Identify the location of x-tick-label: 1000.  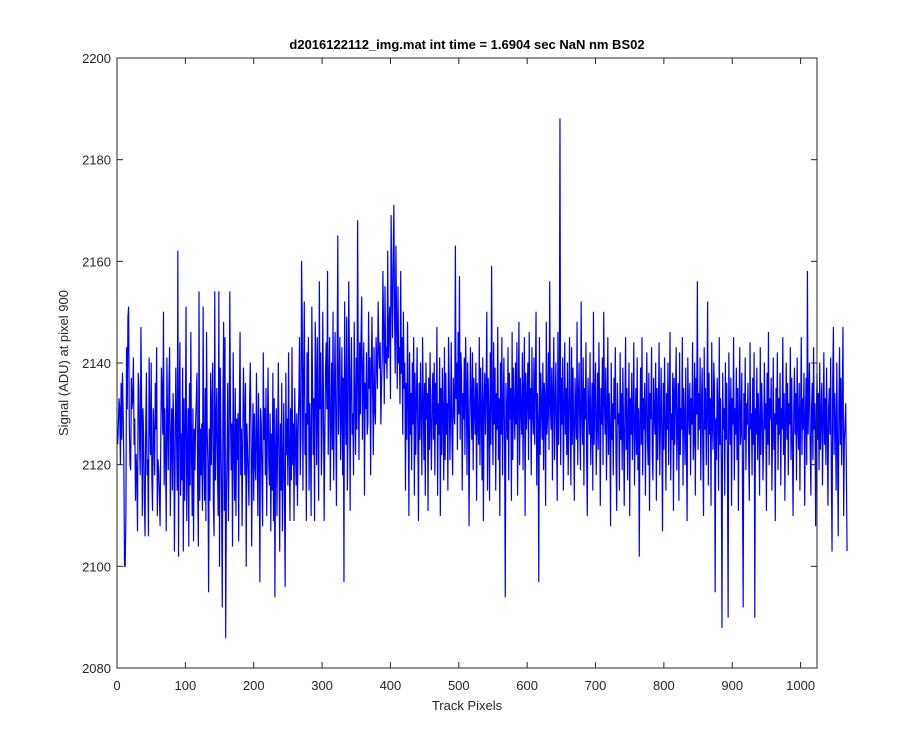
(800, 685).